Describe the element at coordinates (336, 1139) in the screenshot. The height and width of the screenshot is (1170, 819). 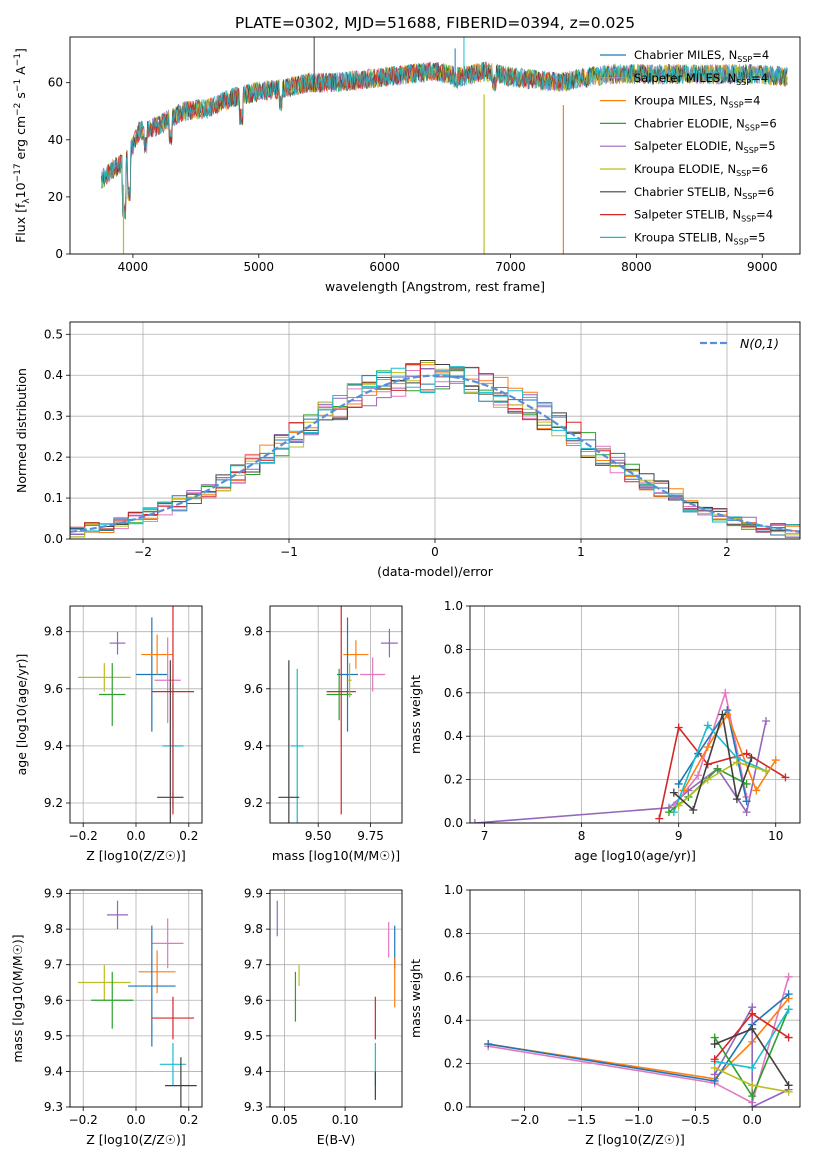
I see `x-axis-label: E(B-V)` at that location.